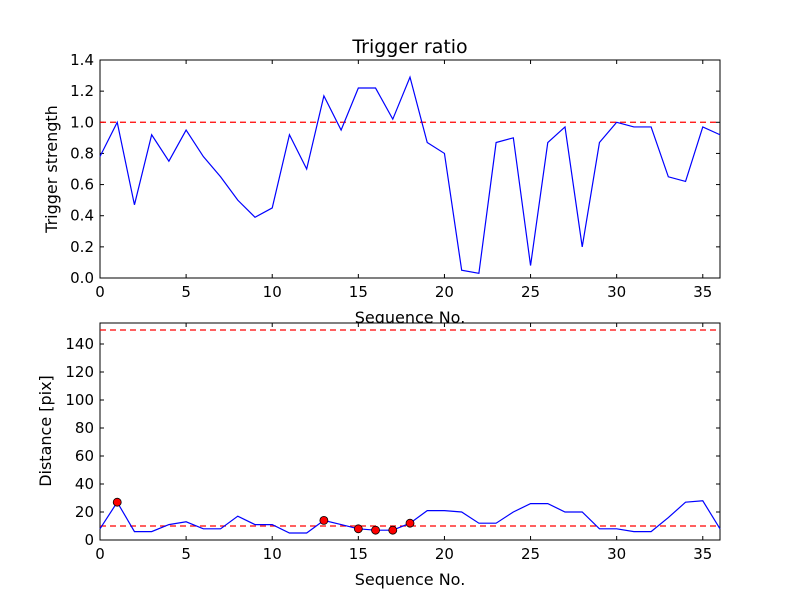 Image resolution: width=800 pixels, height=600 pixels. I want to click on bottom-y-tick-label: 140, so click(79, 344).